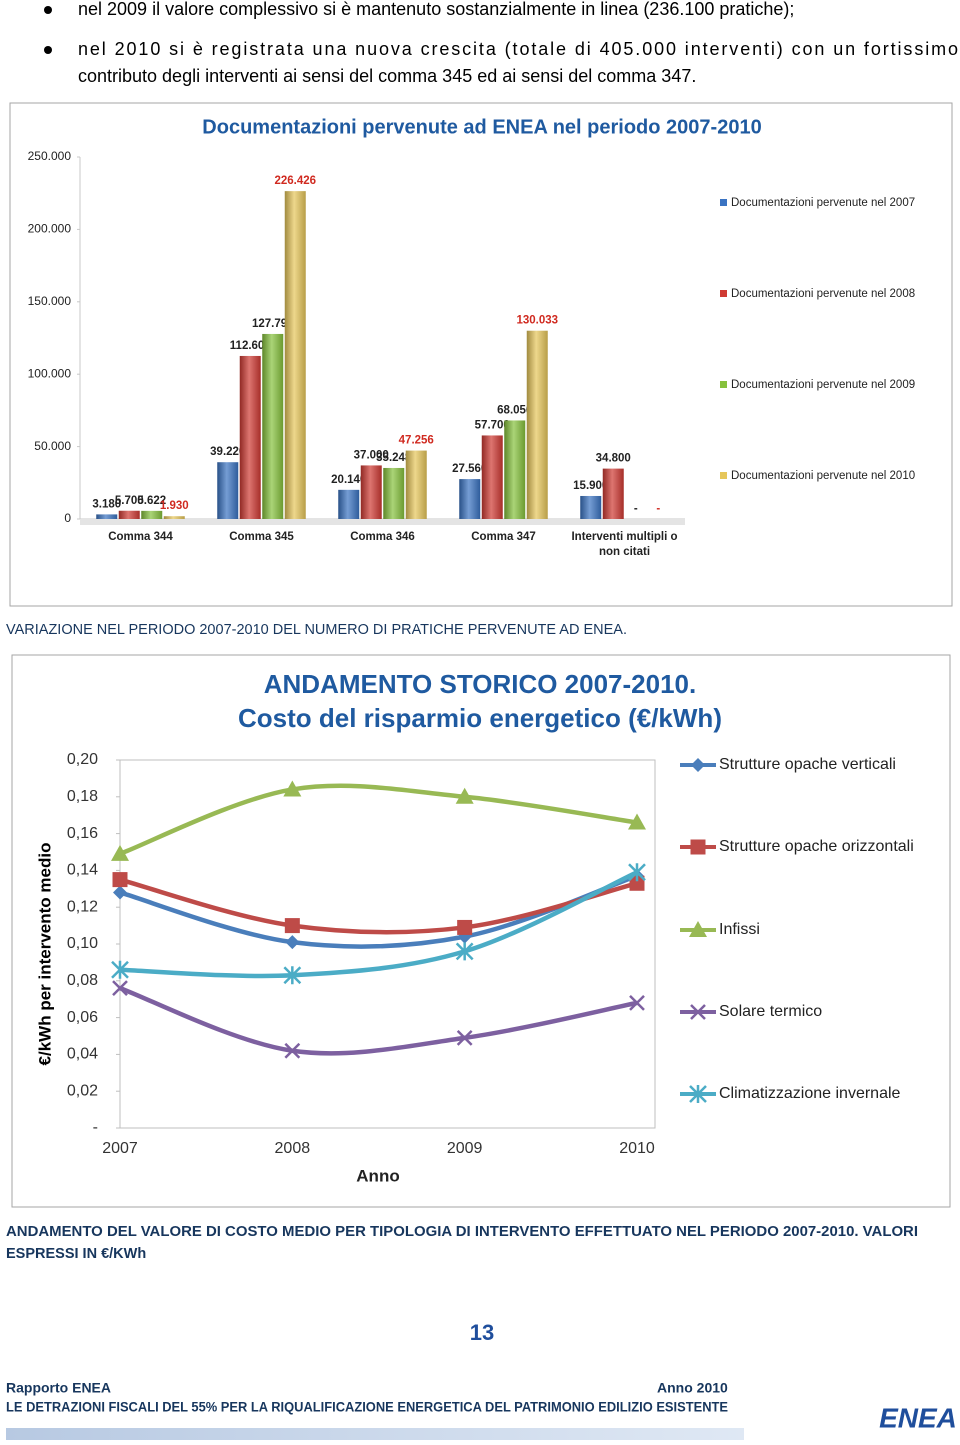  Describe the element at coordinates (67, 518) in the screenshot. I see `y-tick-label: 0` at that location.